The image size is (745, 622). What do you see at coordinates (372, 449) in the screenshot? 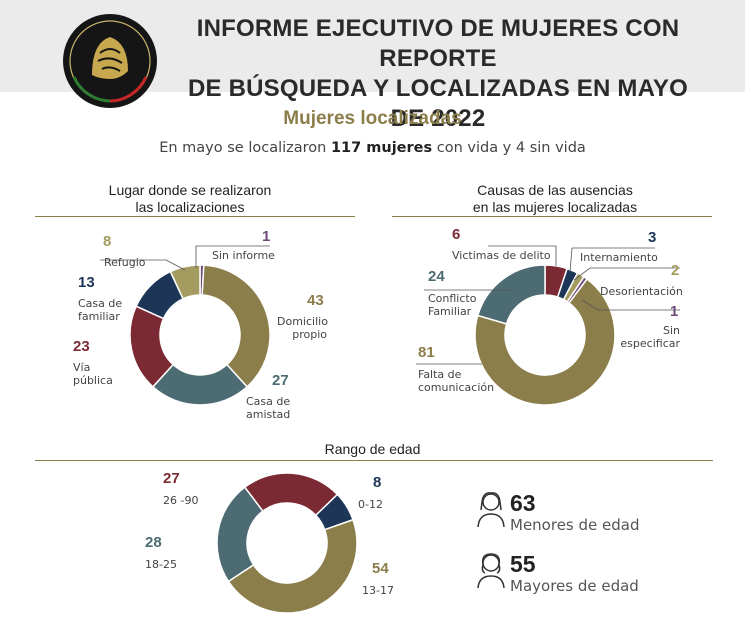
I see `chart3-title: Rango de edad` at bounding box center [372, 449].